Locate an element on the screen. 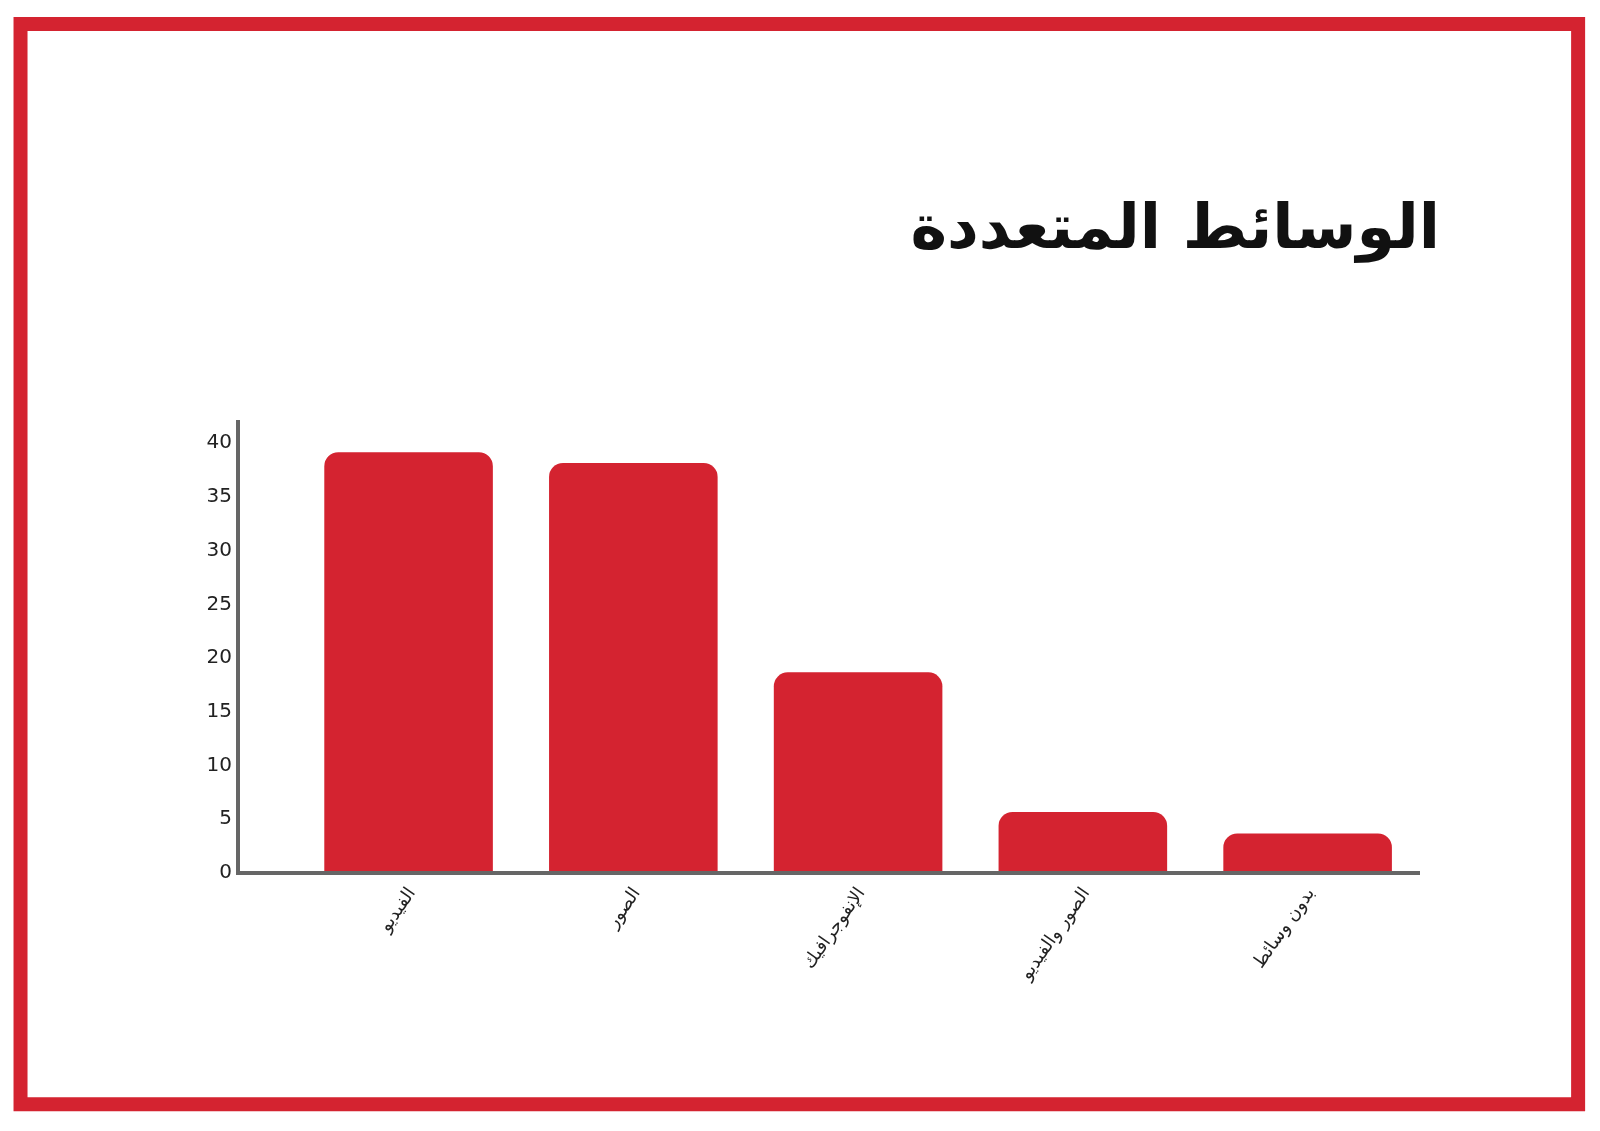 Image resolution: width=1600 pixels, height=1131 pixels. y-tick-label: 25 is located at coordinates (219, 602).